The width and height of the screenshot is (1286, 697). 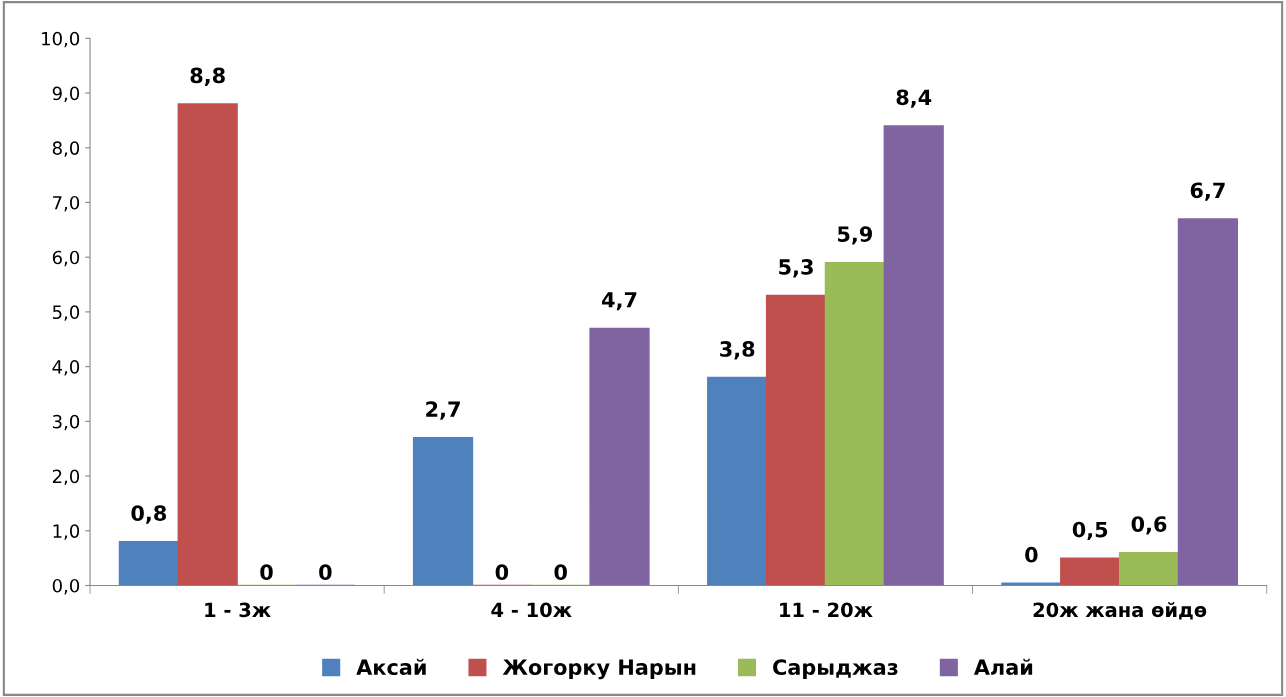 I want to click on y-tick-label: 5,0, so click(x=66, y=313).